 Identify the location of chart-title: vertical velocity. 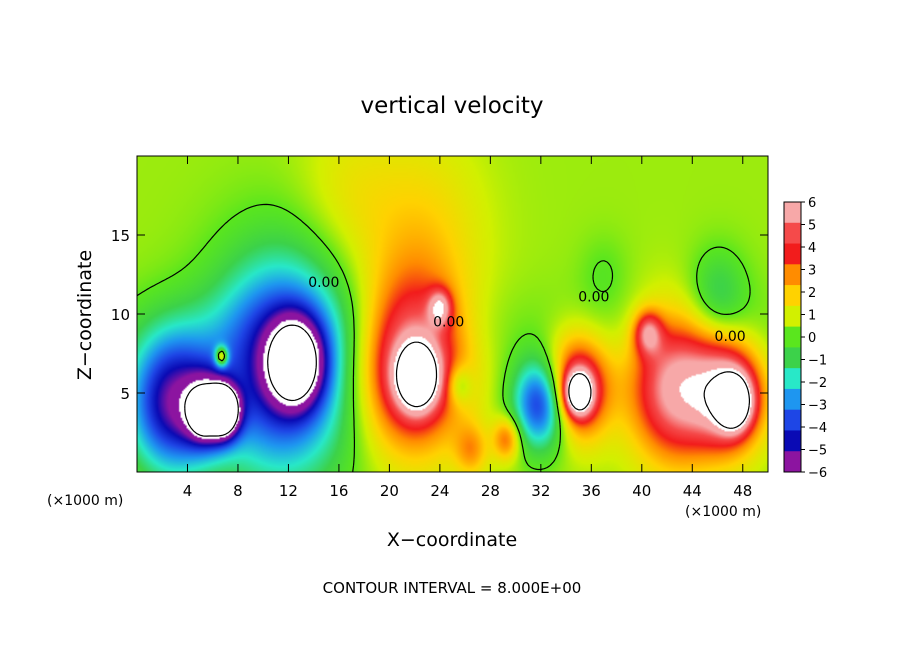
(452, 106).